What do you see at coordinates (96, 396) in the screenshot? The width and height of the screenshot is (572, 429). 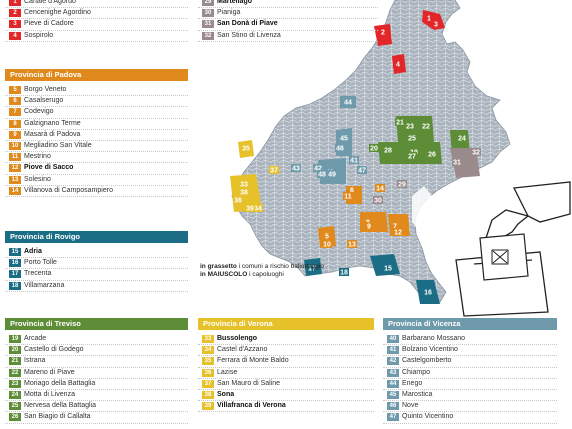 I see `list-item: 24 Motta di Livenza` at bounding box center [96, 396].